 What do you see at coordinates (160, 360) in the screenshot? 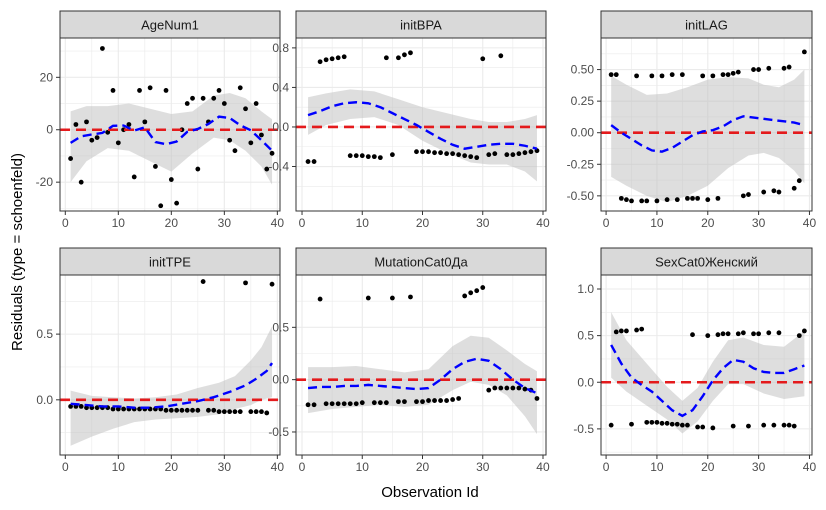
I see `facet-panel: initTPE 0 10 20 30 40 0.0 0.5` at bounding box center [160, 360].